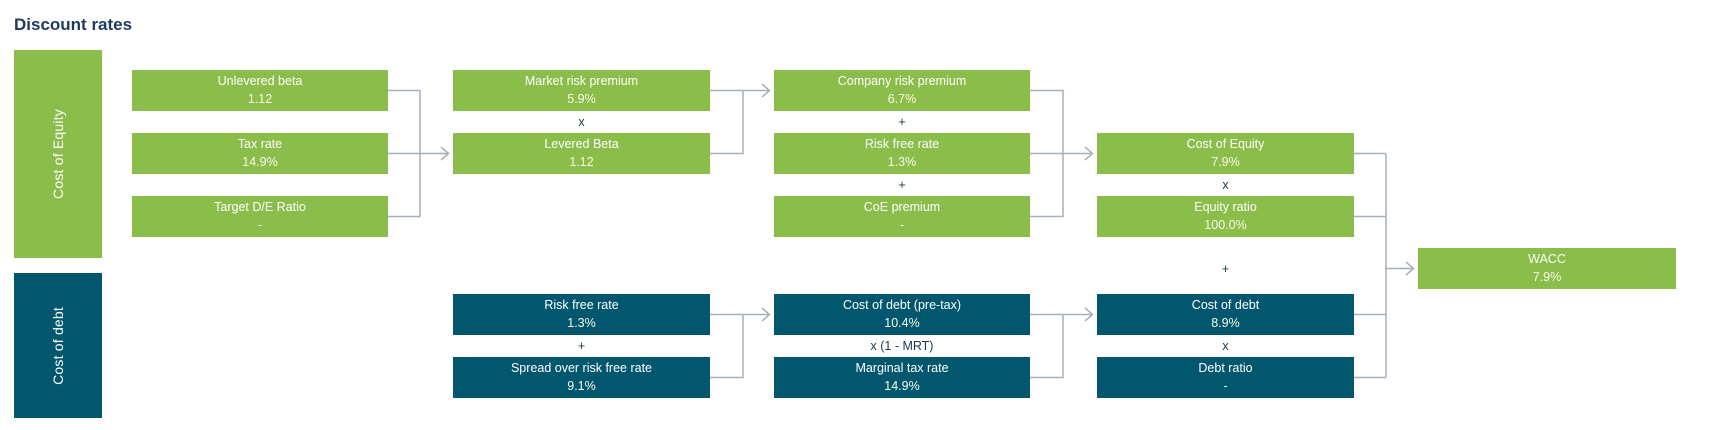  What do you see at coordinates (260, 207) in the screenshot?
I see `box-label: Target D/E Ratio` at bounding box center [260, 207].